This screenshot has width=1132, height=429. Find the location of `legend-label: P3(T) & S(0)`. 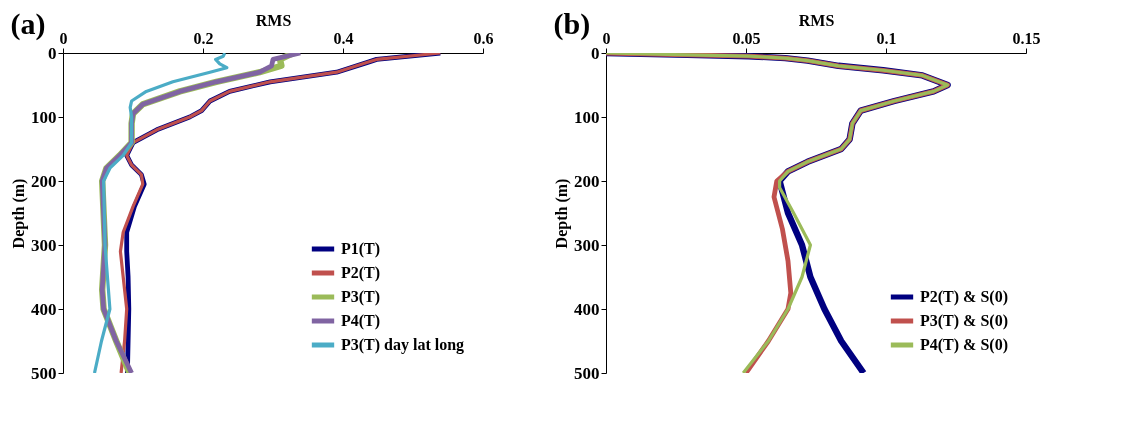

legend-label: P3(T) & S(0) is located at coordinates (964, 321).